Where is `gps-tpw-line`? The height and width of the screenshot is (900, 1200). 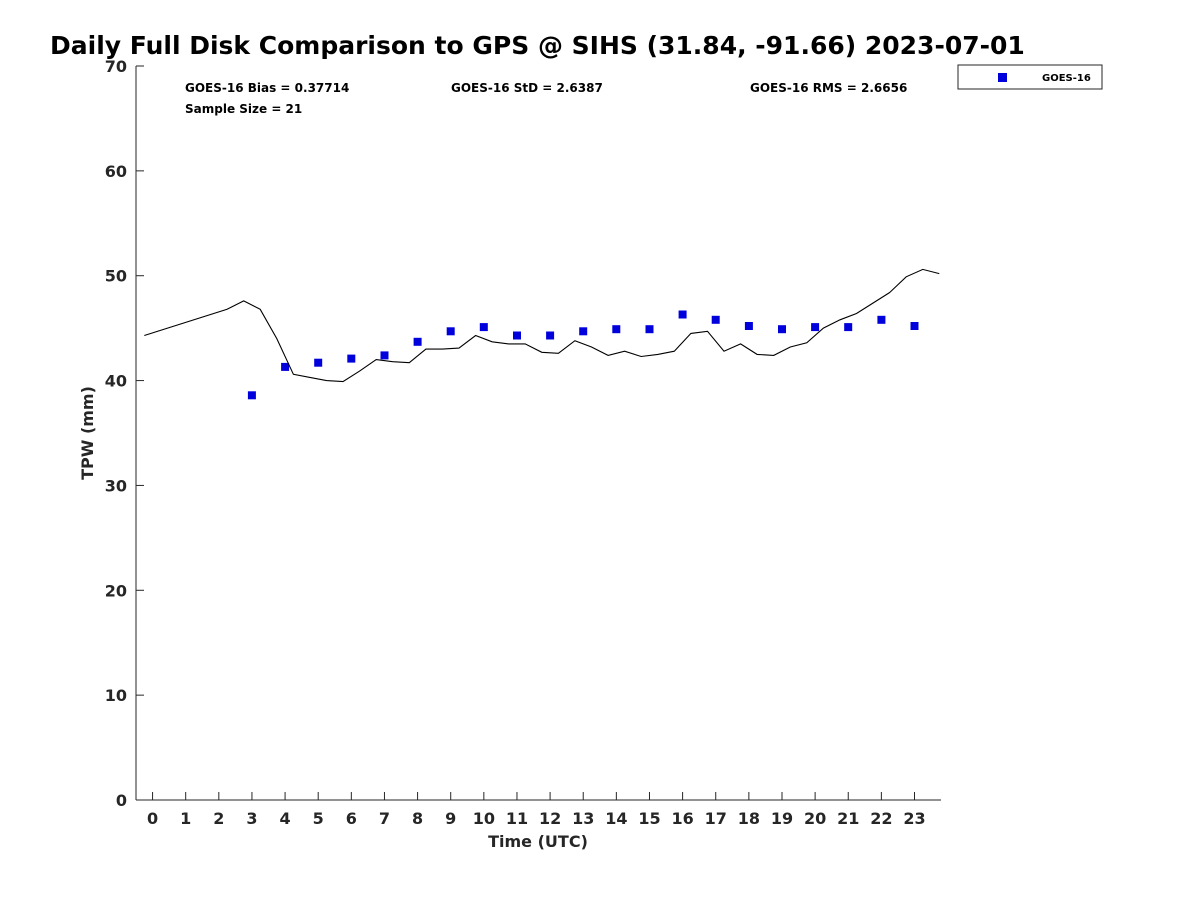 gps-tpw-line is located at coordinates (542, 325).